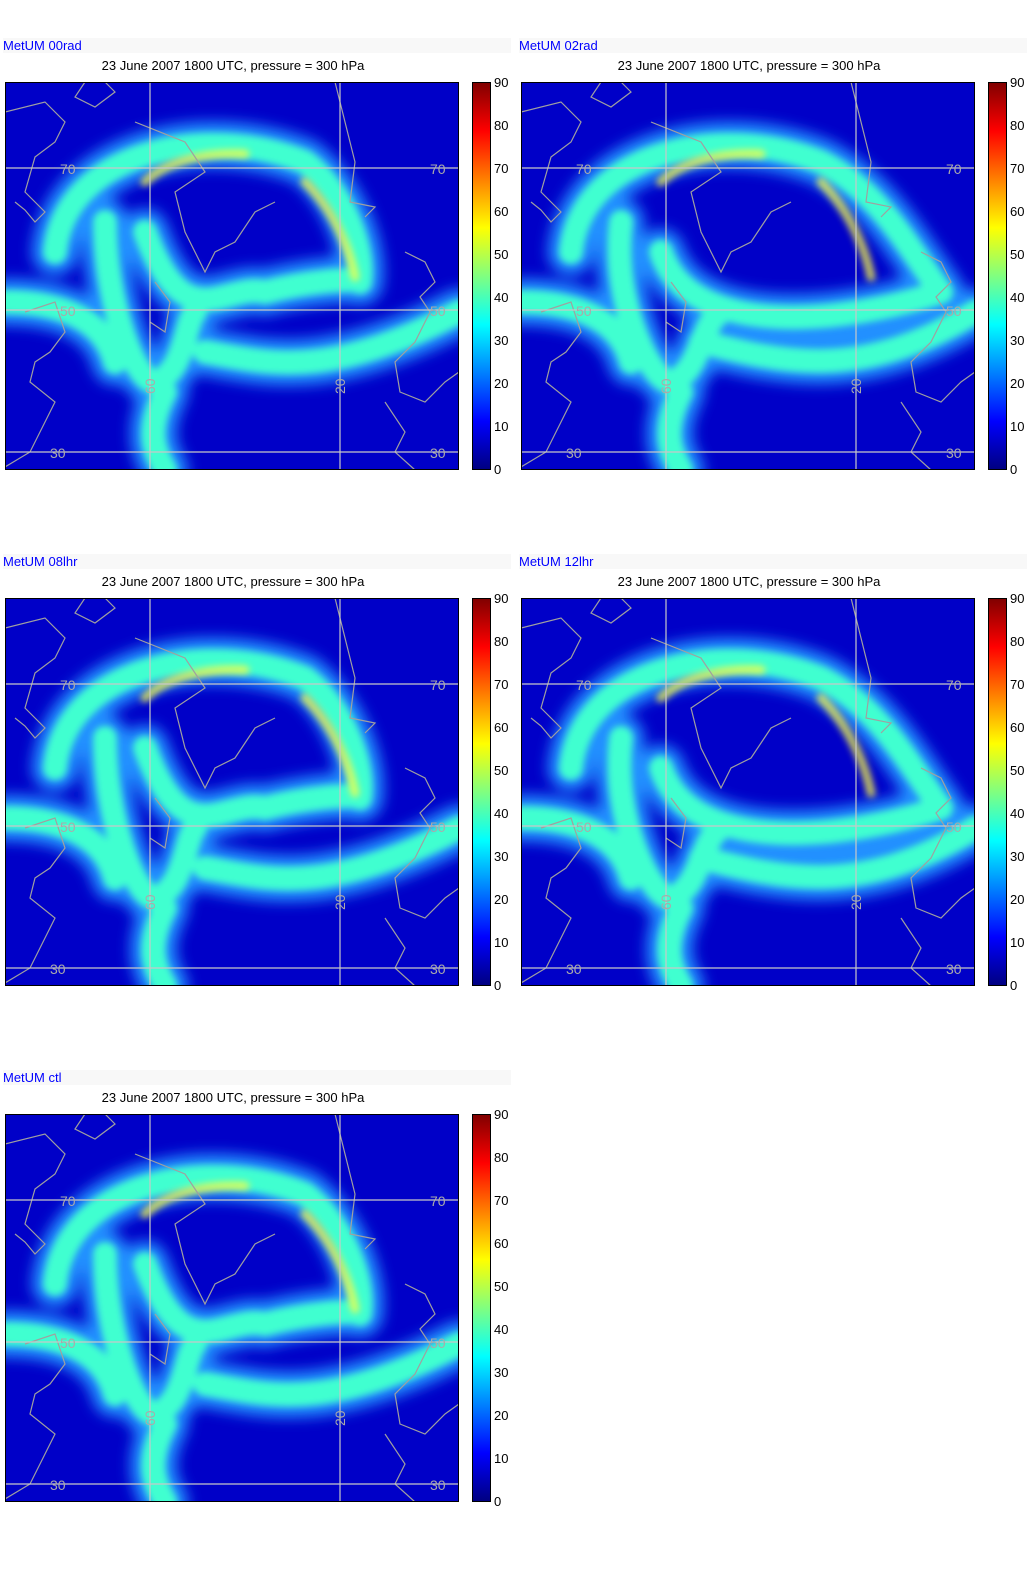 This screenshot has width=1032, height=1570. Describe the element at coordinates (773, 561) in the screenshot. I see `run-label: MetUM 12lhr` at that location.